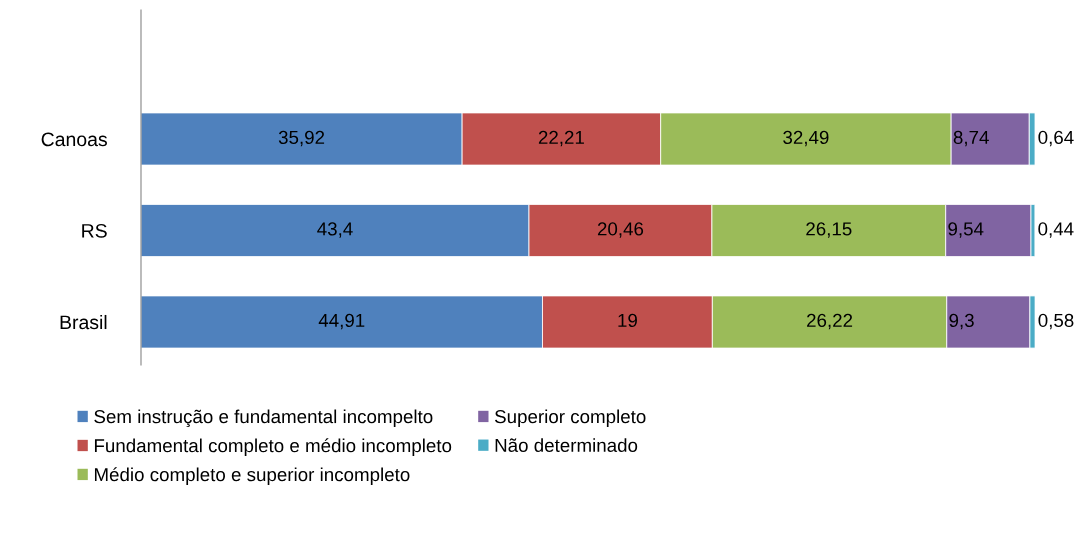  I want to click on data-label: 0,64, so click(1056, 138).